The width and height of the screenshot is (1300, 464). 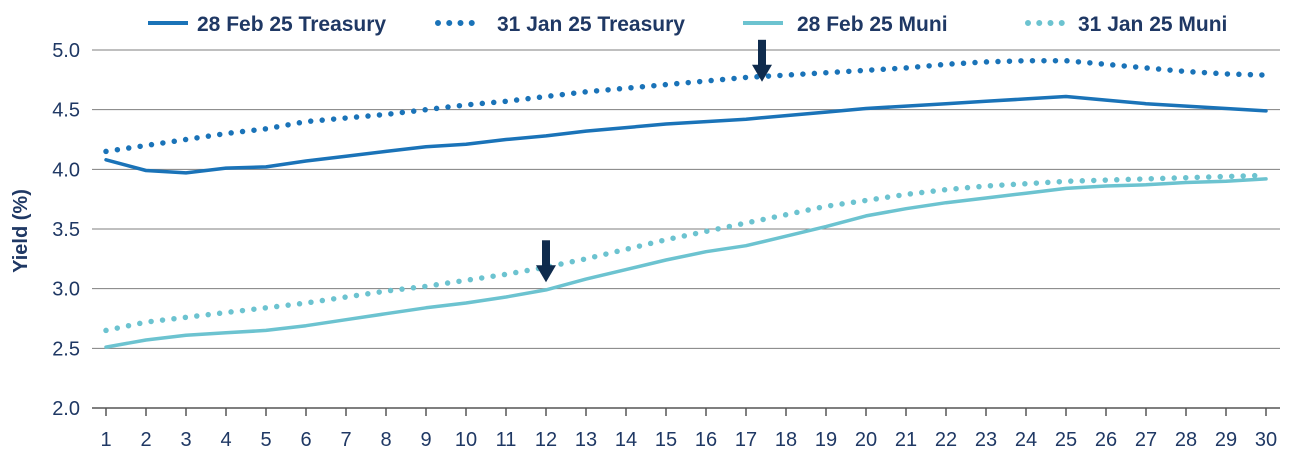 What do you see at coordinates (305, 440) in the screenshot?
I see `x-tick-label: 6` at bounding box center [305, 440].